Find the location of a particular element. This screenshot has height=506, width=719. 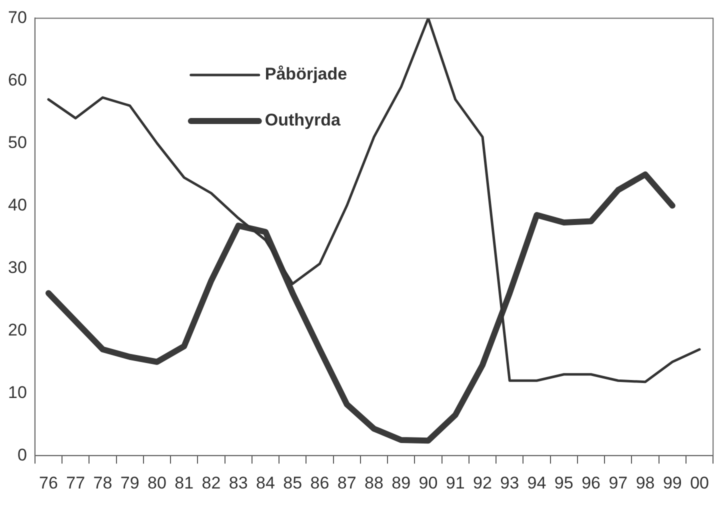

x-tick-label: 81 is located at coordinates (184, 482).